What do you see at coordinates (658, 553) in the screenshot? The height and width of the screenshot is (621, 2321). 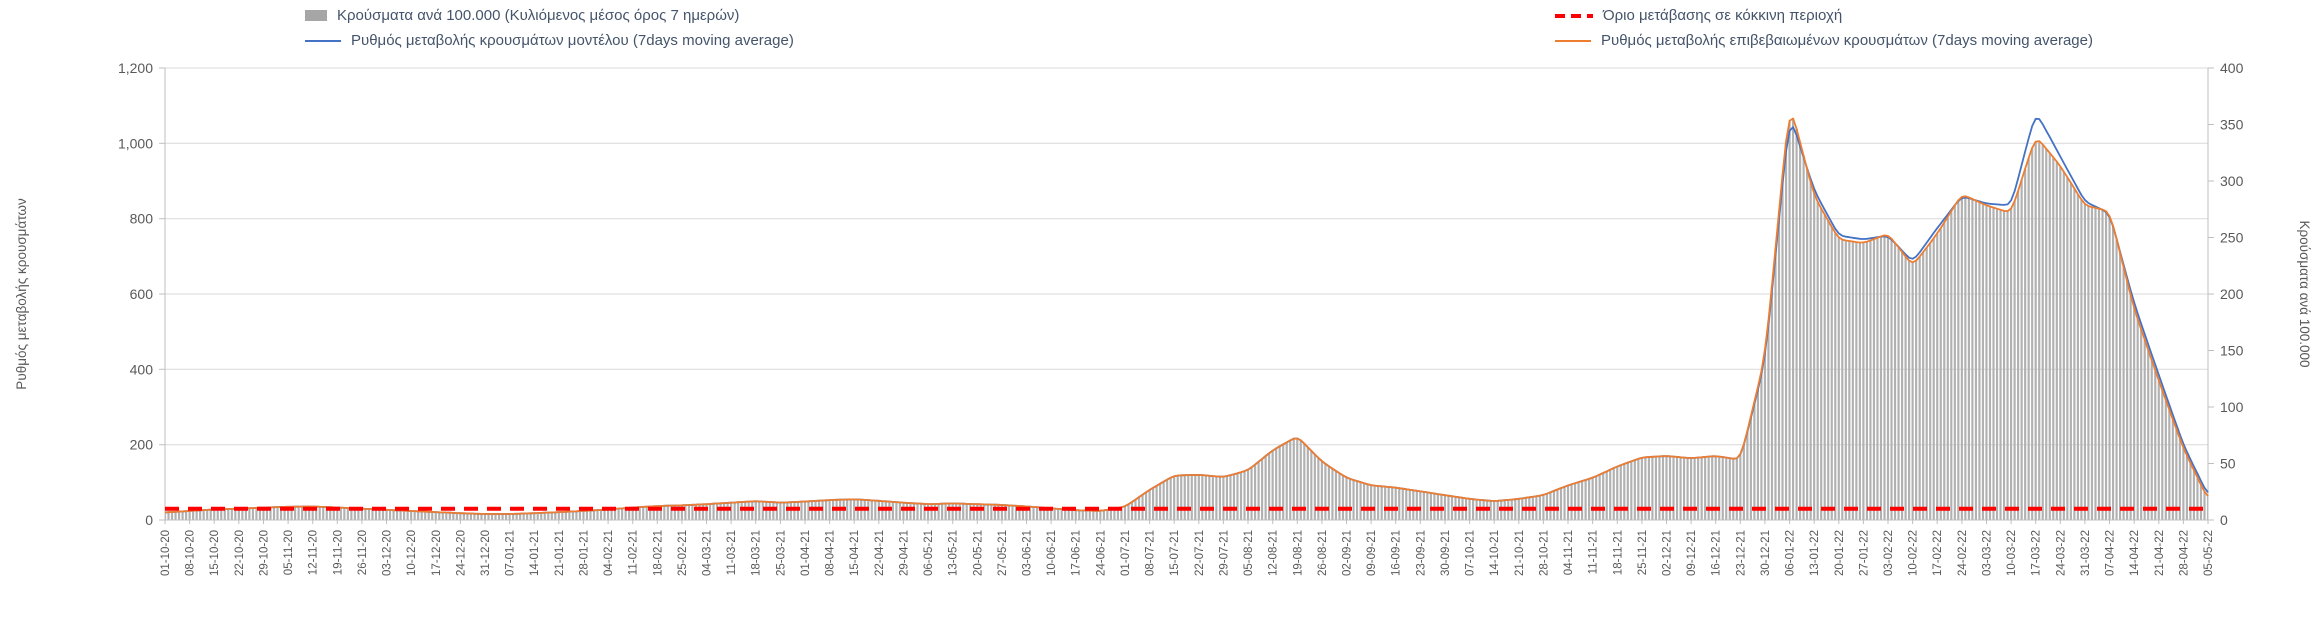 I see `svg-text: 18-02-21` at bounding box center [658, 553].